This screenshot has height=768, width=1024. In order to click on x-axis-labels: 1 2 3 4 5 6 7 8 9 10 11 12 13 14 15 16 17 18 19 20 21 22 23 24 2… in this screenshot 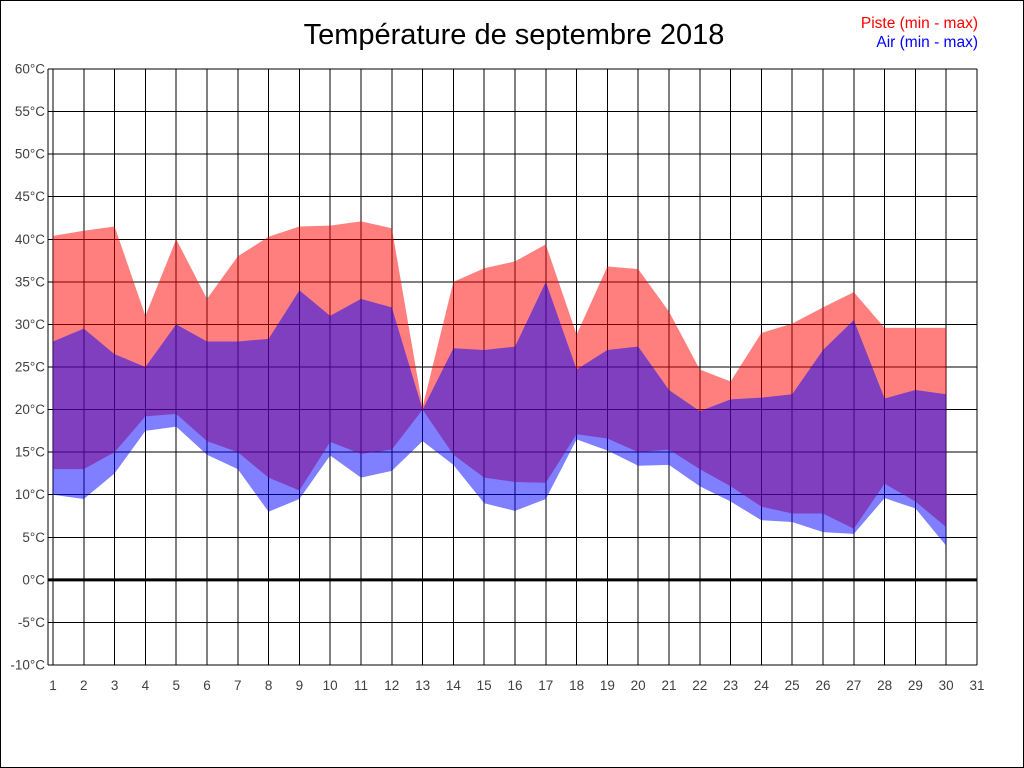, I will do `click(516, 685)`.